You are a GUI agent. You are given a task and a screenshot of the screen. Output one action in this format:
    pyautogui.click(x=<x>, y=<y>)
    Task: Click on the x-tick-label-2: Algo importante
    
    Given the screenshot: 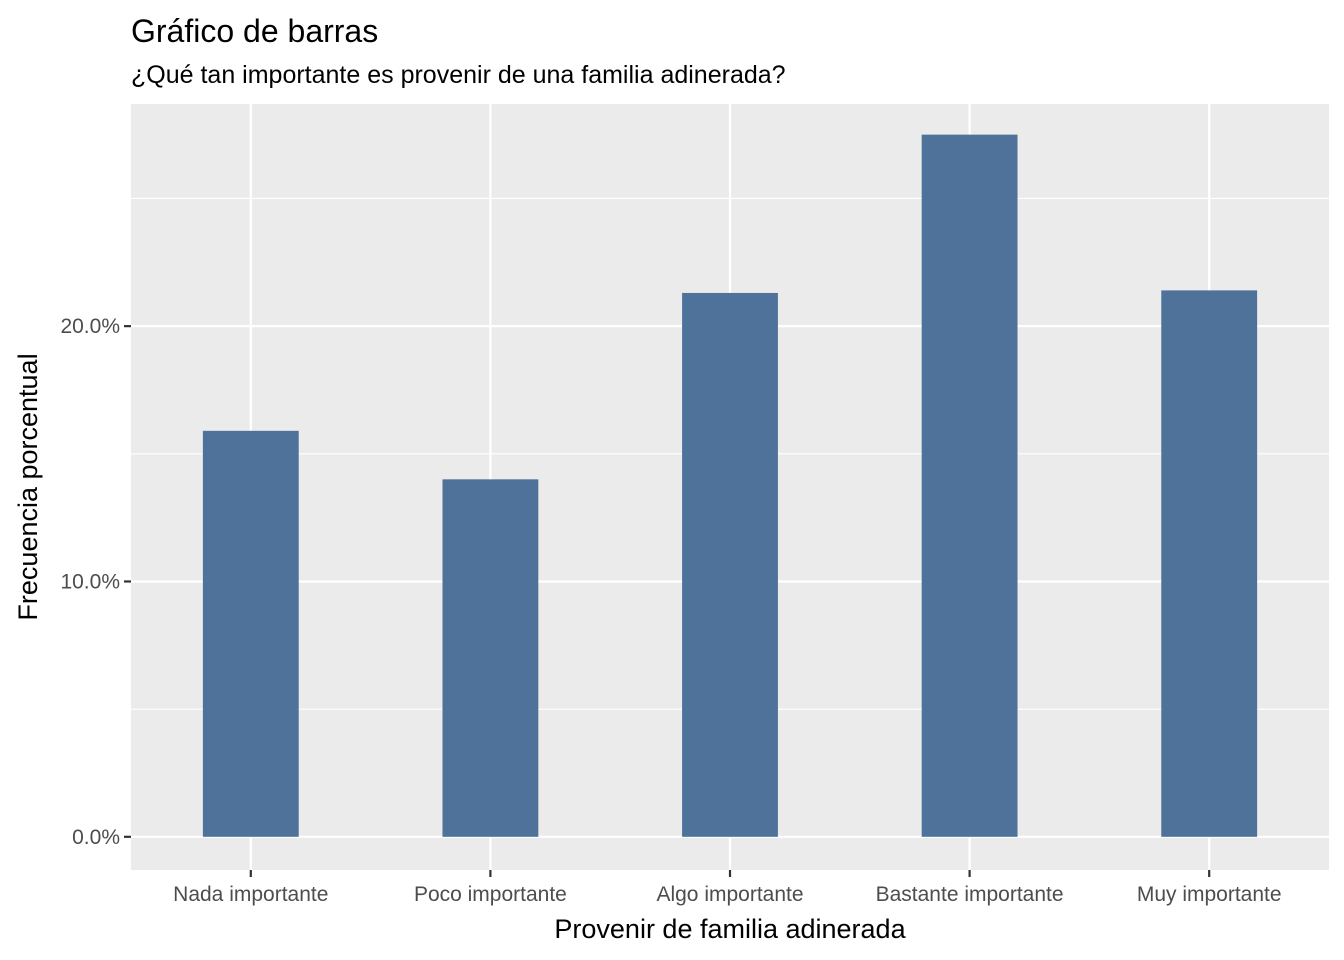 What is the action you would take?
    pyautogui.click(x=729, y=894)
    